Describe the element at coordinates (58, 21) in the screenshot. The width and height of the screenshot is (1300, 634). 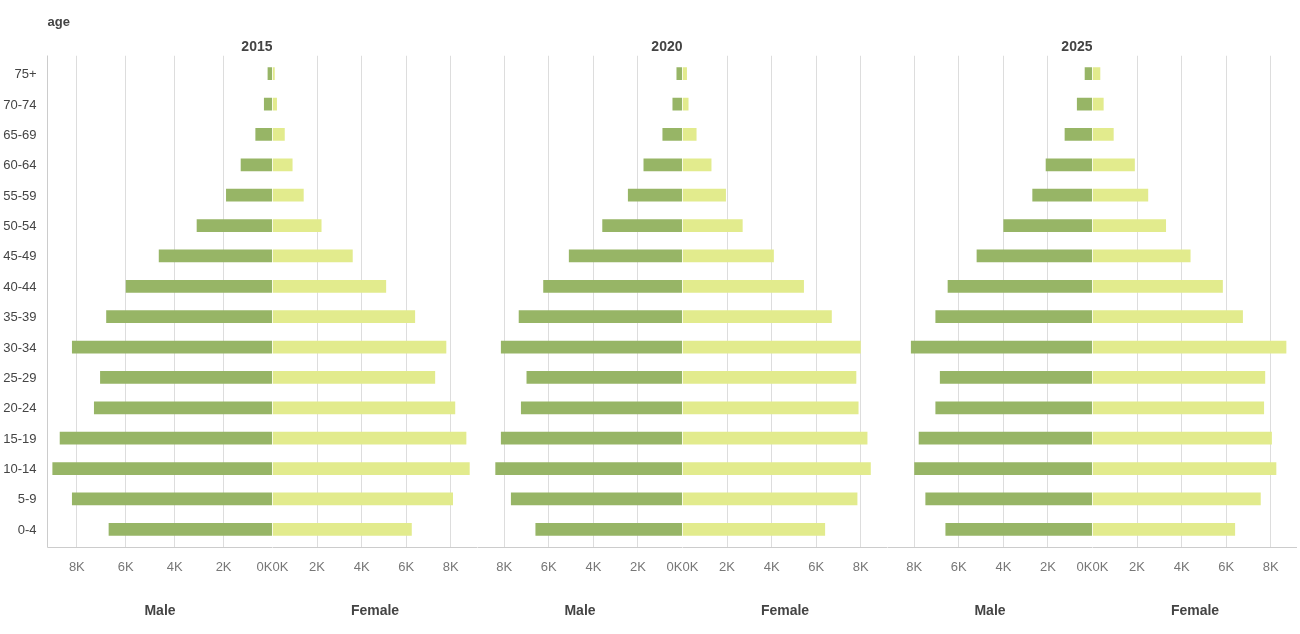
I see `y-axis-title: age` at that location.